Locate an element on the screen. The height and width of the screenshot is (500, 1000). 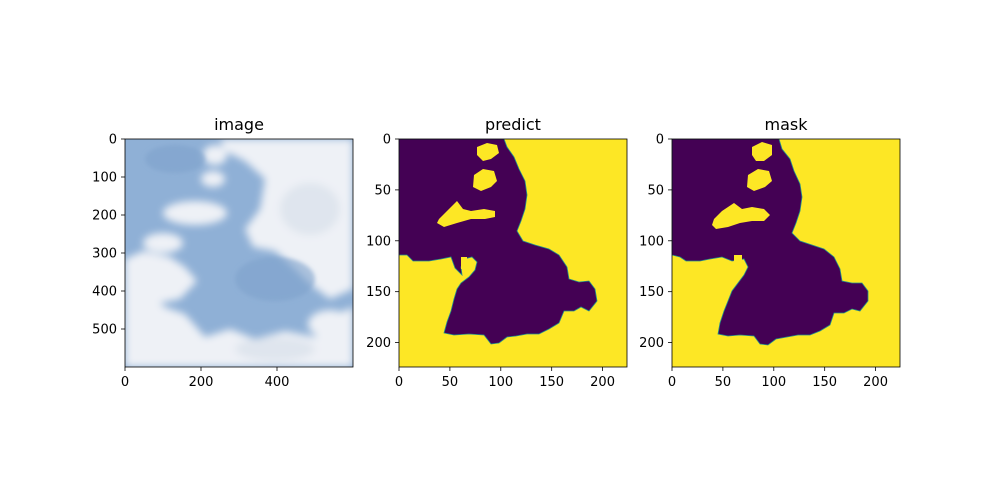
x-tick-label: 400 is located at coordinates (277, 382).